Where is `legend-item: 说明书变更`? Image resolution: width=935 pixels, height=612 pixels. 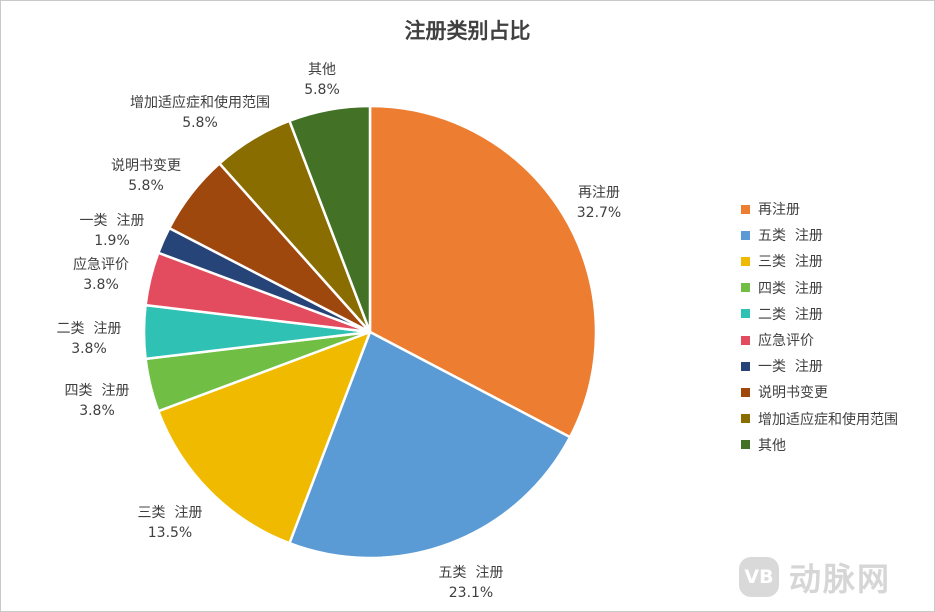 legend-item: 说明书变更 is located at coordinates (819, 392).